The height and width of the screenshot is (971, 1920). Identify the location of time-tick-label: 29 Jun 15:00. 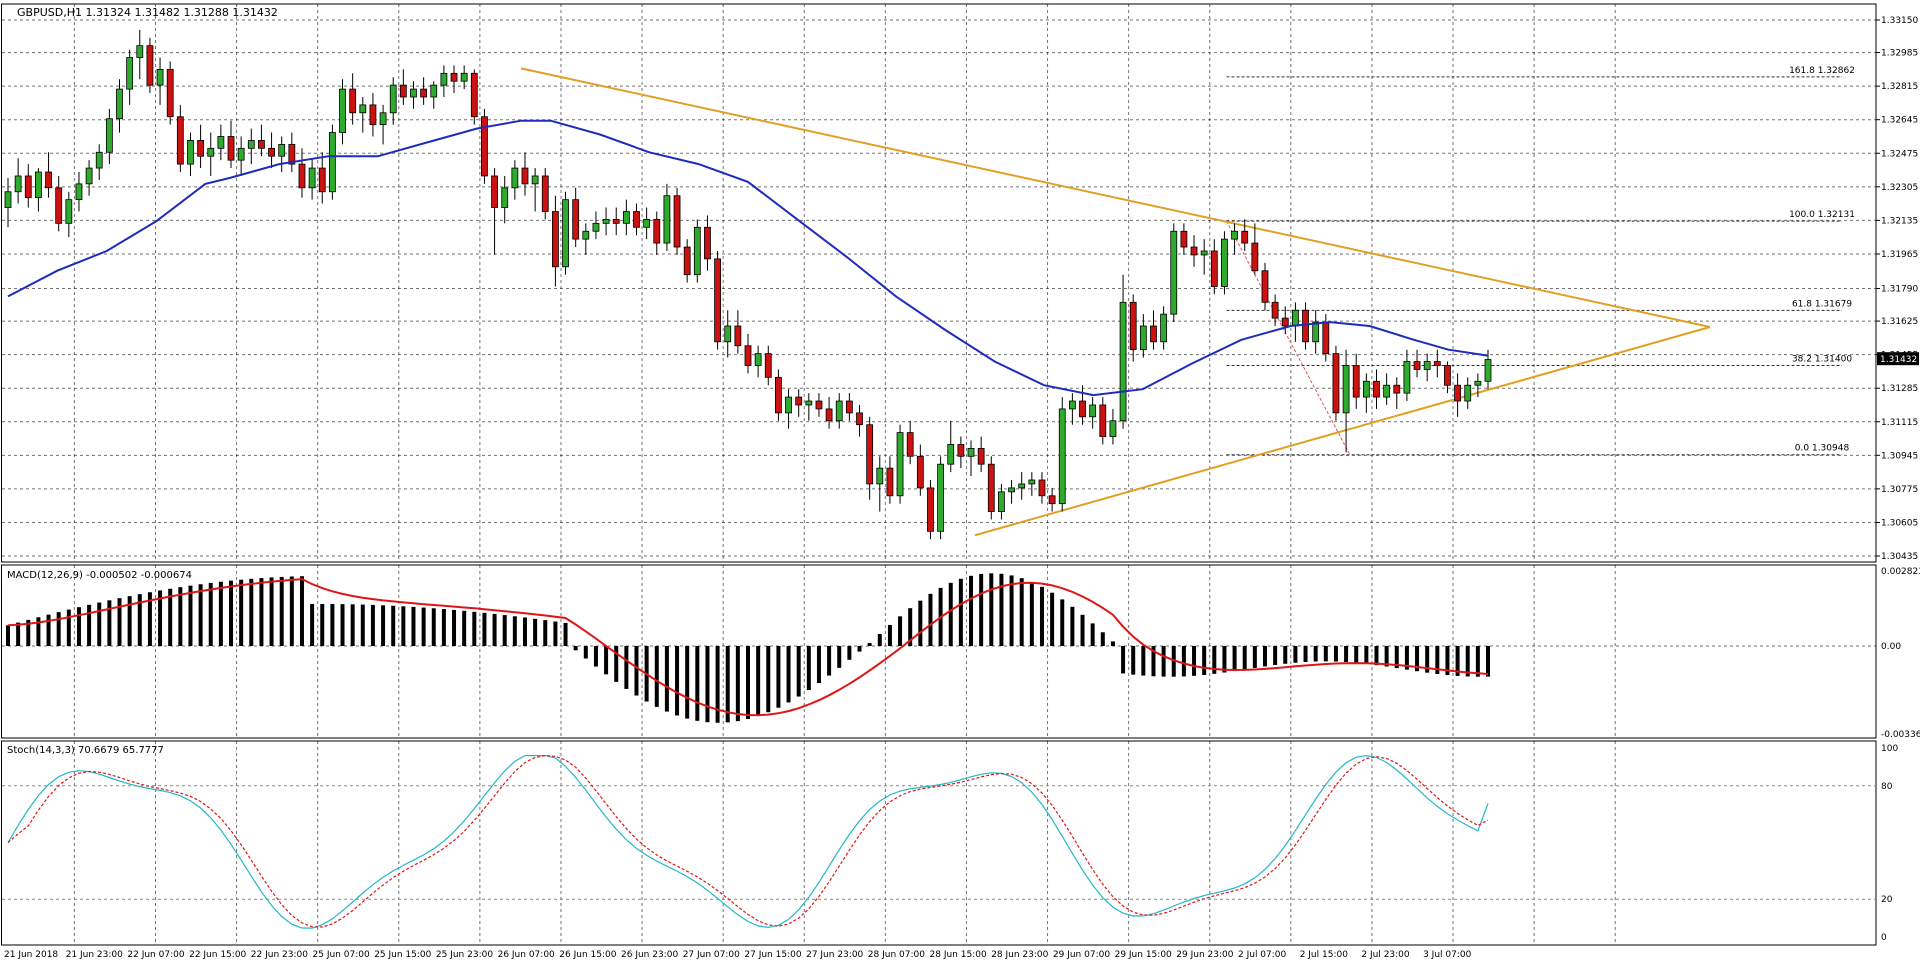
(1143, 955).